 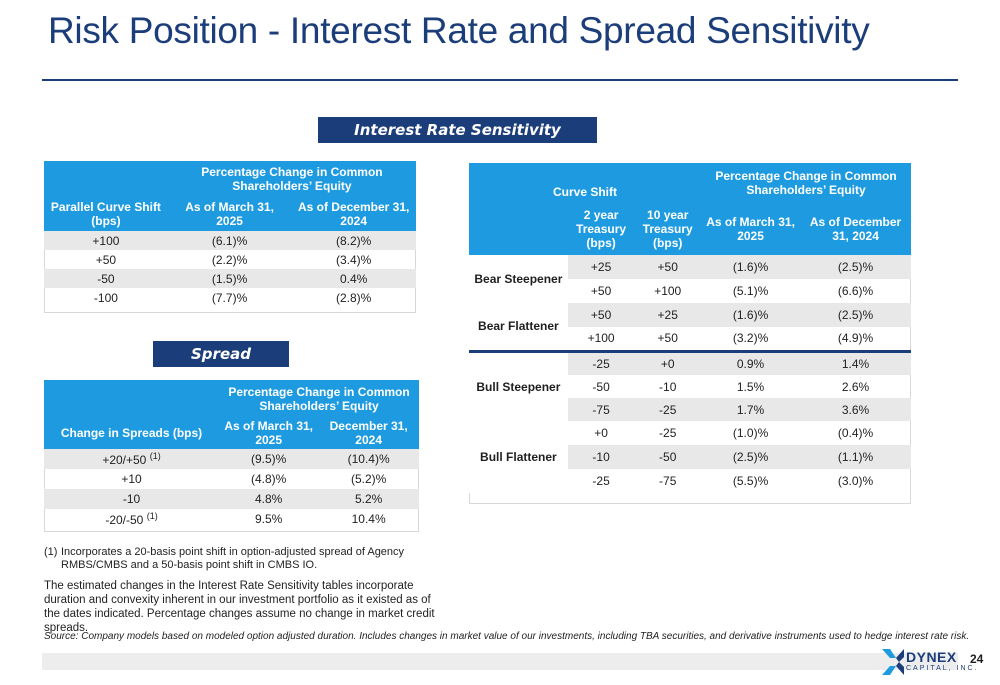 I want to click on mar-cell: (5.1)%, so click(x=750, y=291).